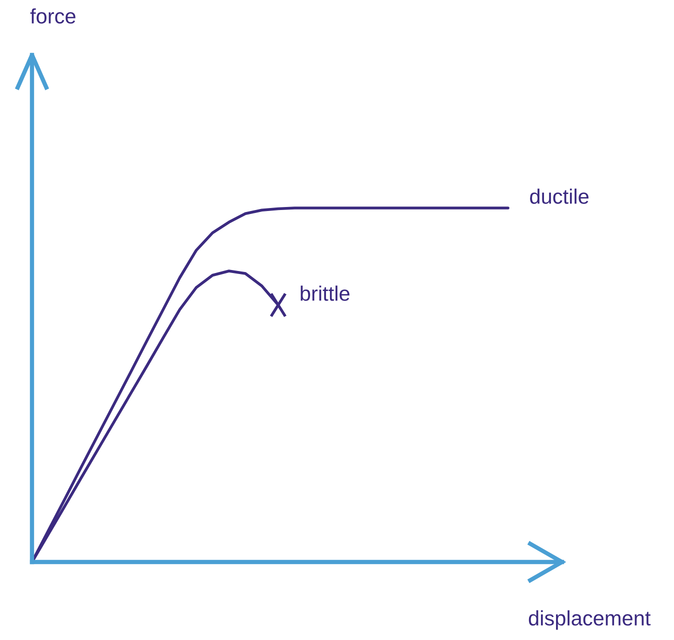  What do you see at coordinates (325, 293) in the screenshot?
I see `series-label: brittle` at bounding box center [325, 293].